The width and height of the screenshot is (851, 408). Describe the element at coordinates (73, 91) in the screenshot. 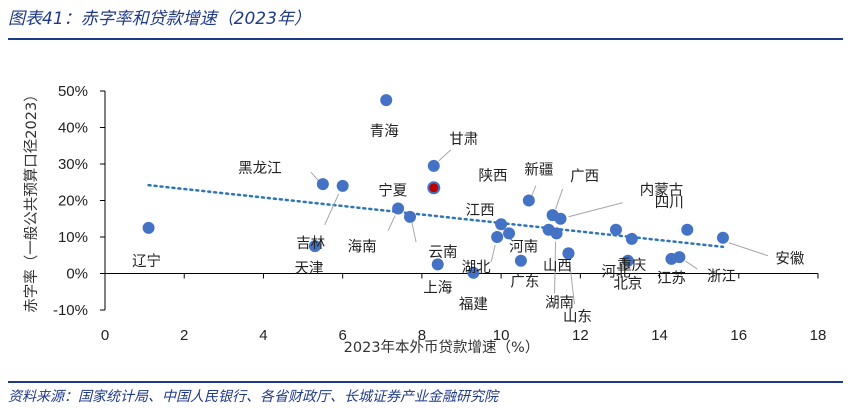

I see `y-tick-label: 50%` at that location.